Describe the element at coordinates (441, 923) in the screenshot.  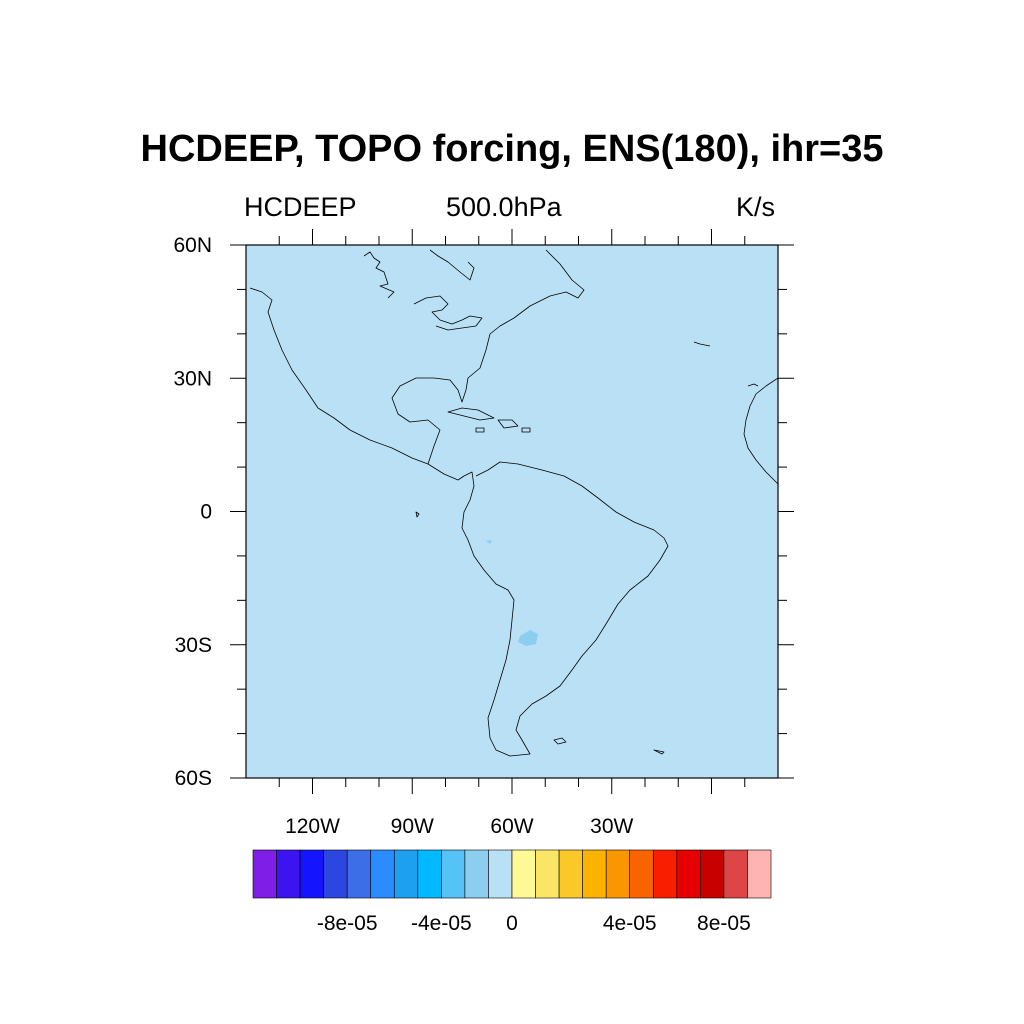
I see `colorbar-label: -4e-05` at that location.